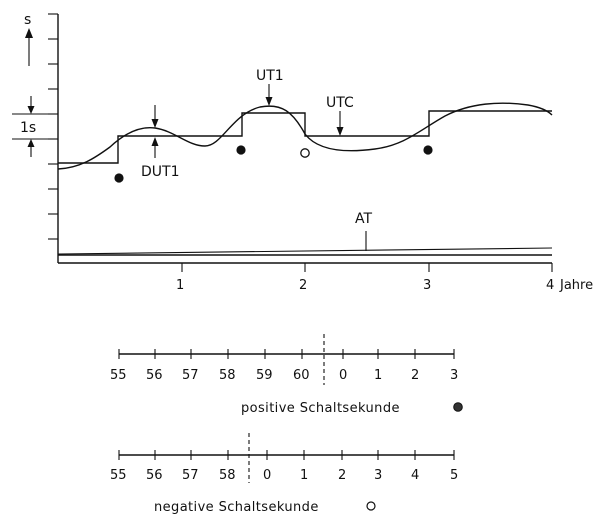 This screenshot has height=515, width=606. I want to click on x-axis-unit: Jahre, so click(576, 285).